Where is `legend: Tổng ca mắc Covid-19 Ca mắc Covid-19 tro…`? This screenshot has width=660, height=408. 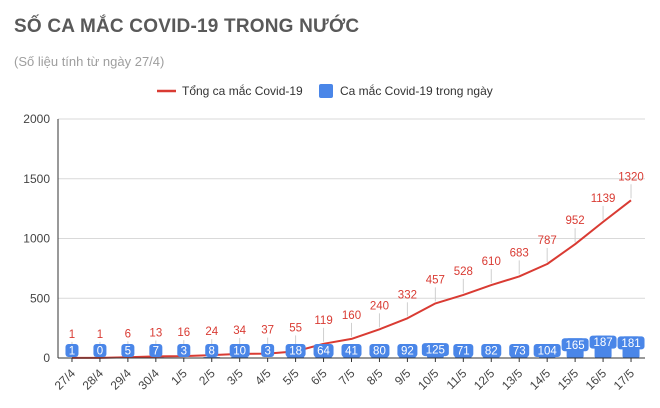
legend: Tổng ca mắc Covid-19 Ca mắc Covid-19 tro… is located at coordinates (325, 90).